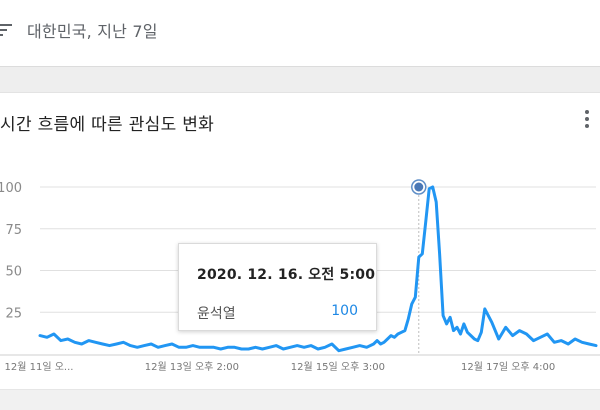  Describe the element at coordinates (508, 367) in the screenshot. I see `x-tick-label: 12월 17일 오후 4:00` at that location.